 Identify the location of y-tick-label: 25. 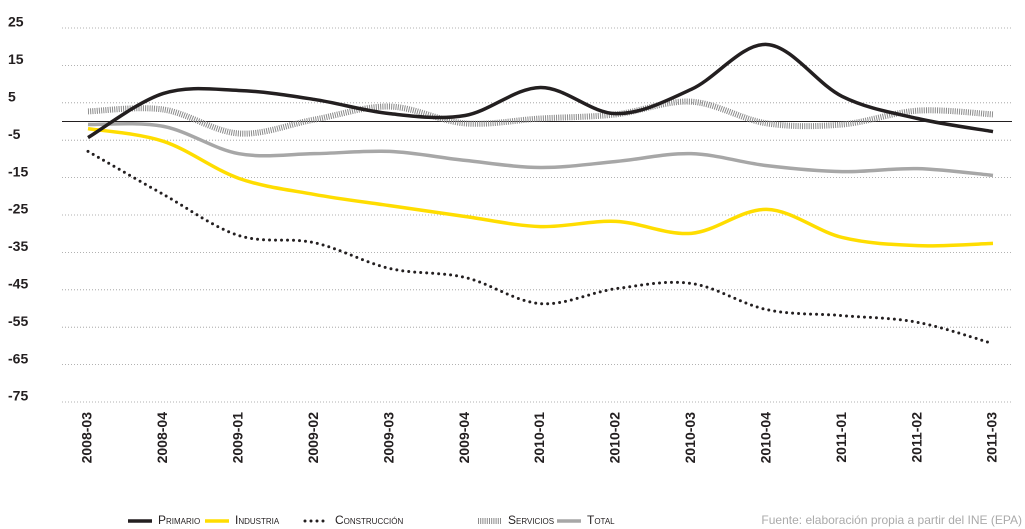
(16, 22).